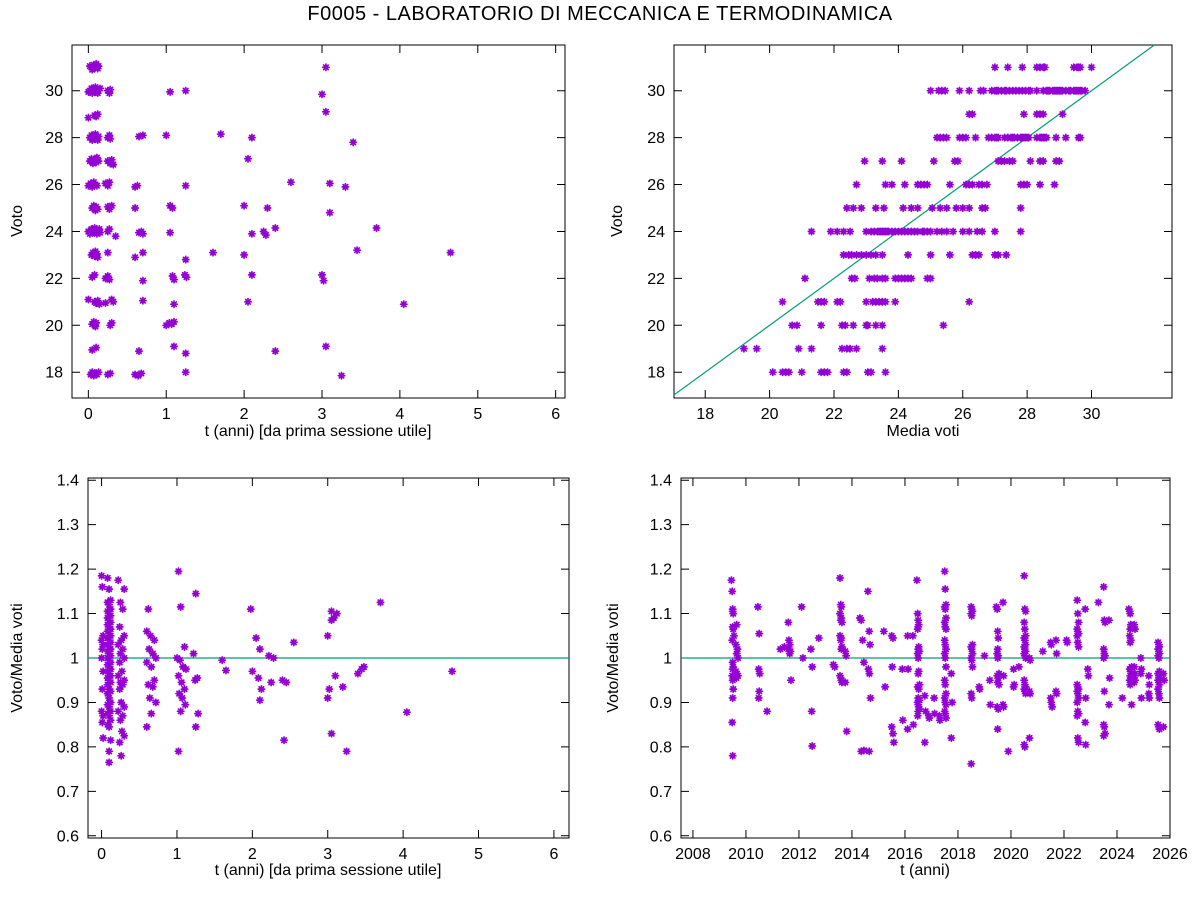 This screenshot has width=1200, height=900. What do you see at coordinates (746, 854) in the screenshot?
I see `x-tick-label: 2010` at bounding box center [746, 854].